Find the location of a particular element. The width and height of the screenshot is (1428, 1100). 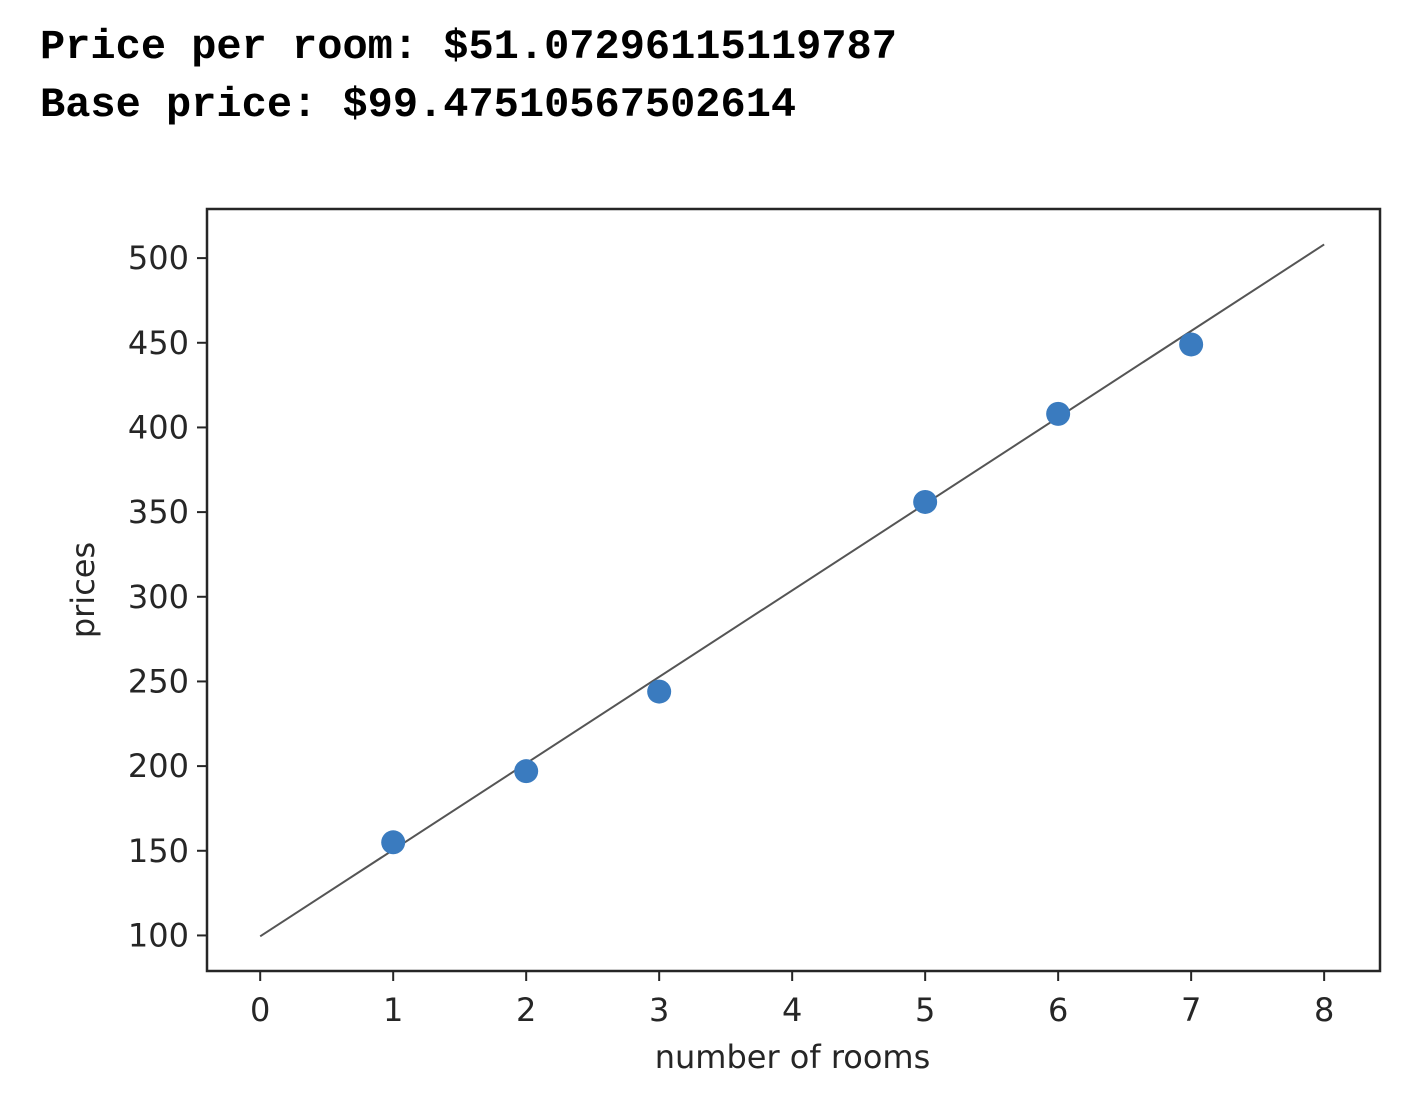

x-axis: 0 1 2 3 4 5 6 7 8 is located at coordinates (792, 1000).